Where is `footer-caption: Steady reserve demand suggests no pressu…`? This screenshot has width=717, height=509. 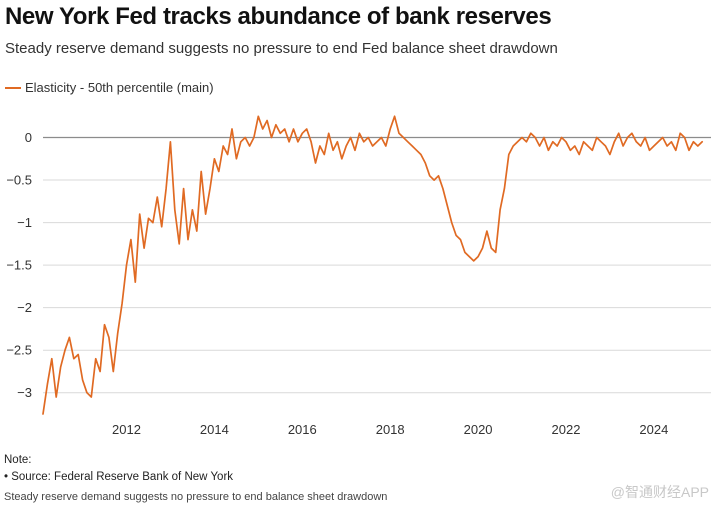
footer-caption: Steady reserve demand suggests no pressu… is located at coordinates (196, 497).